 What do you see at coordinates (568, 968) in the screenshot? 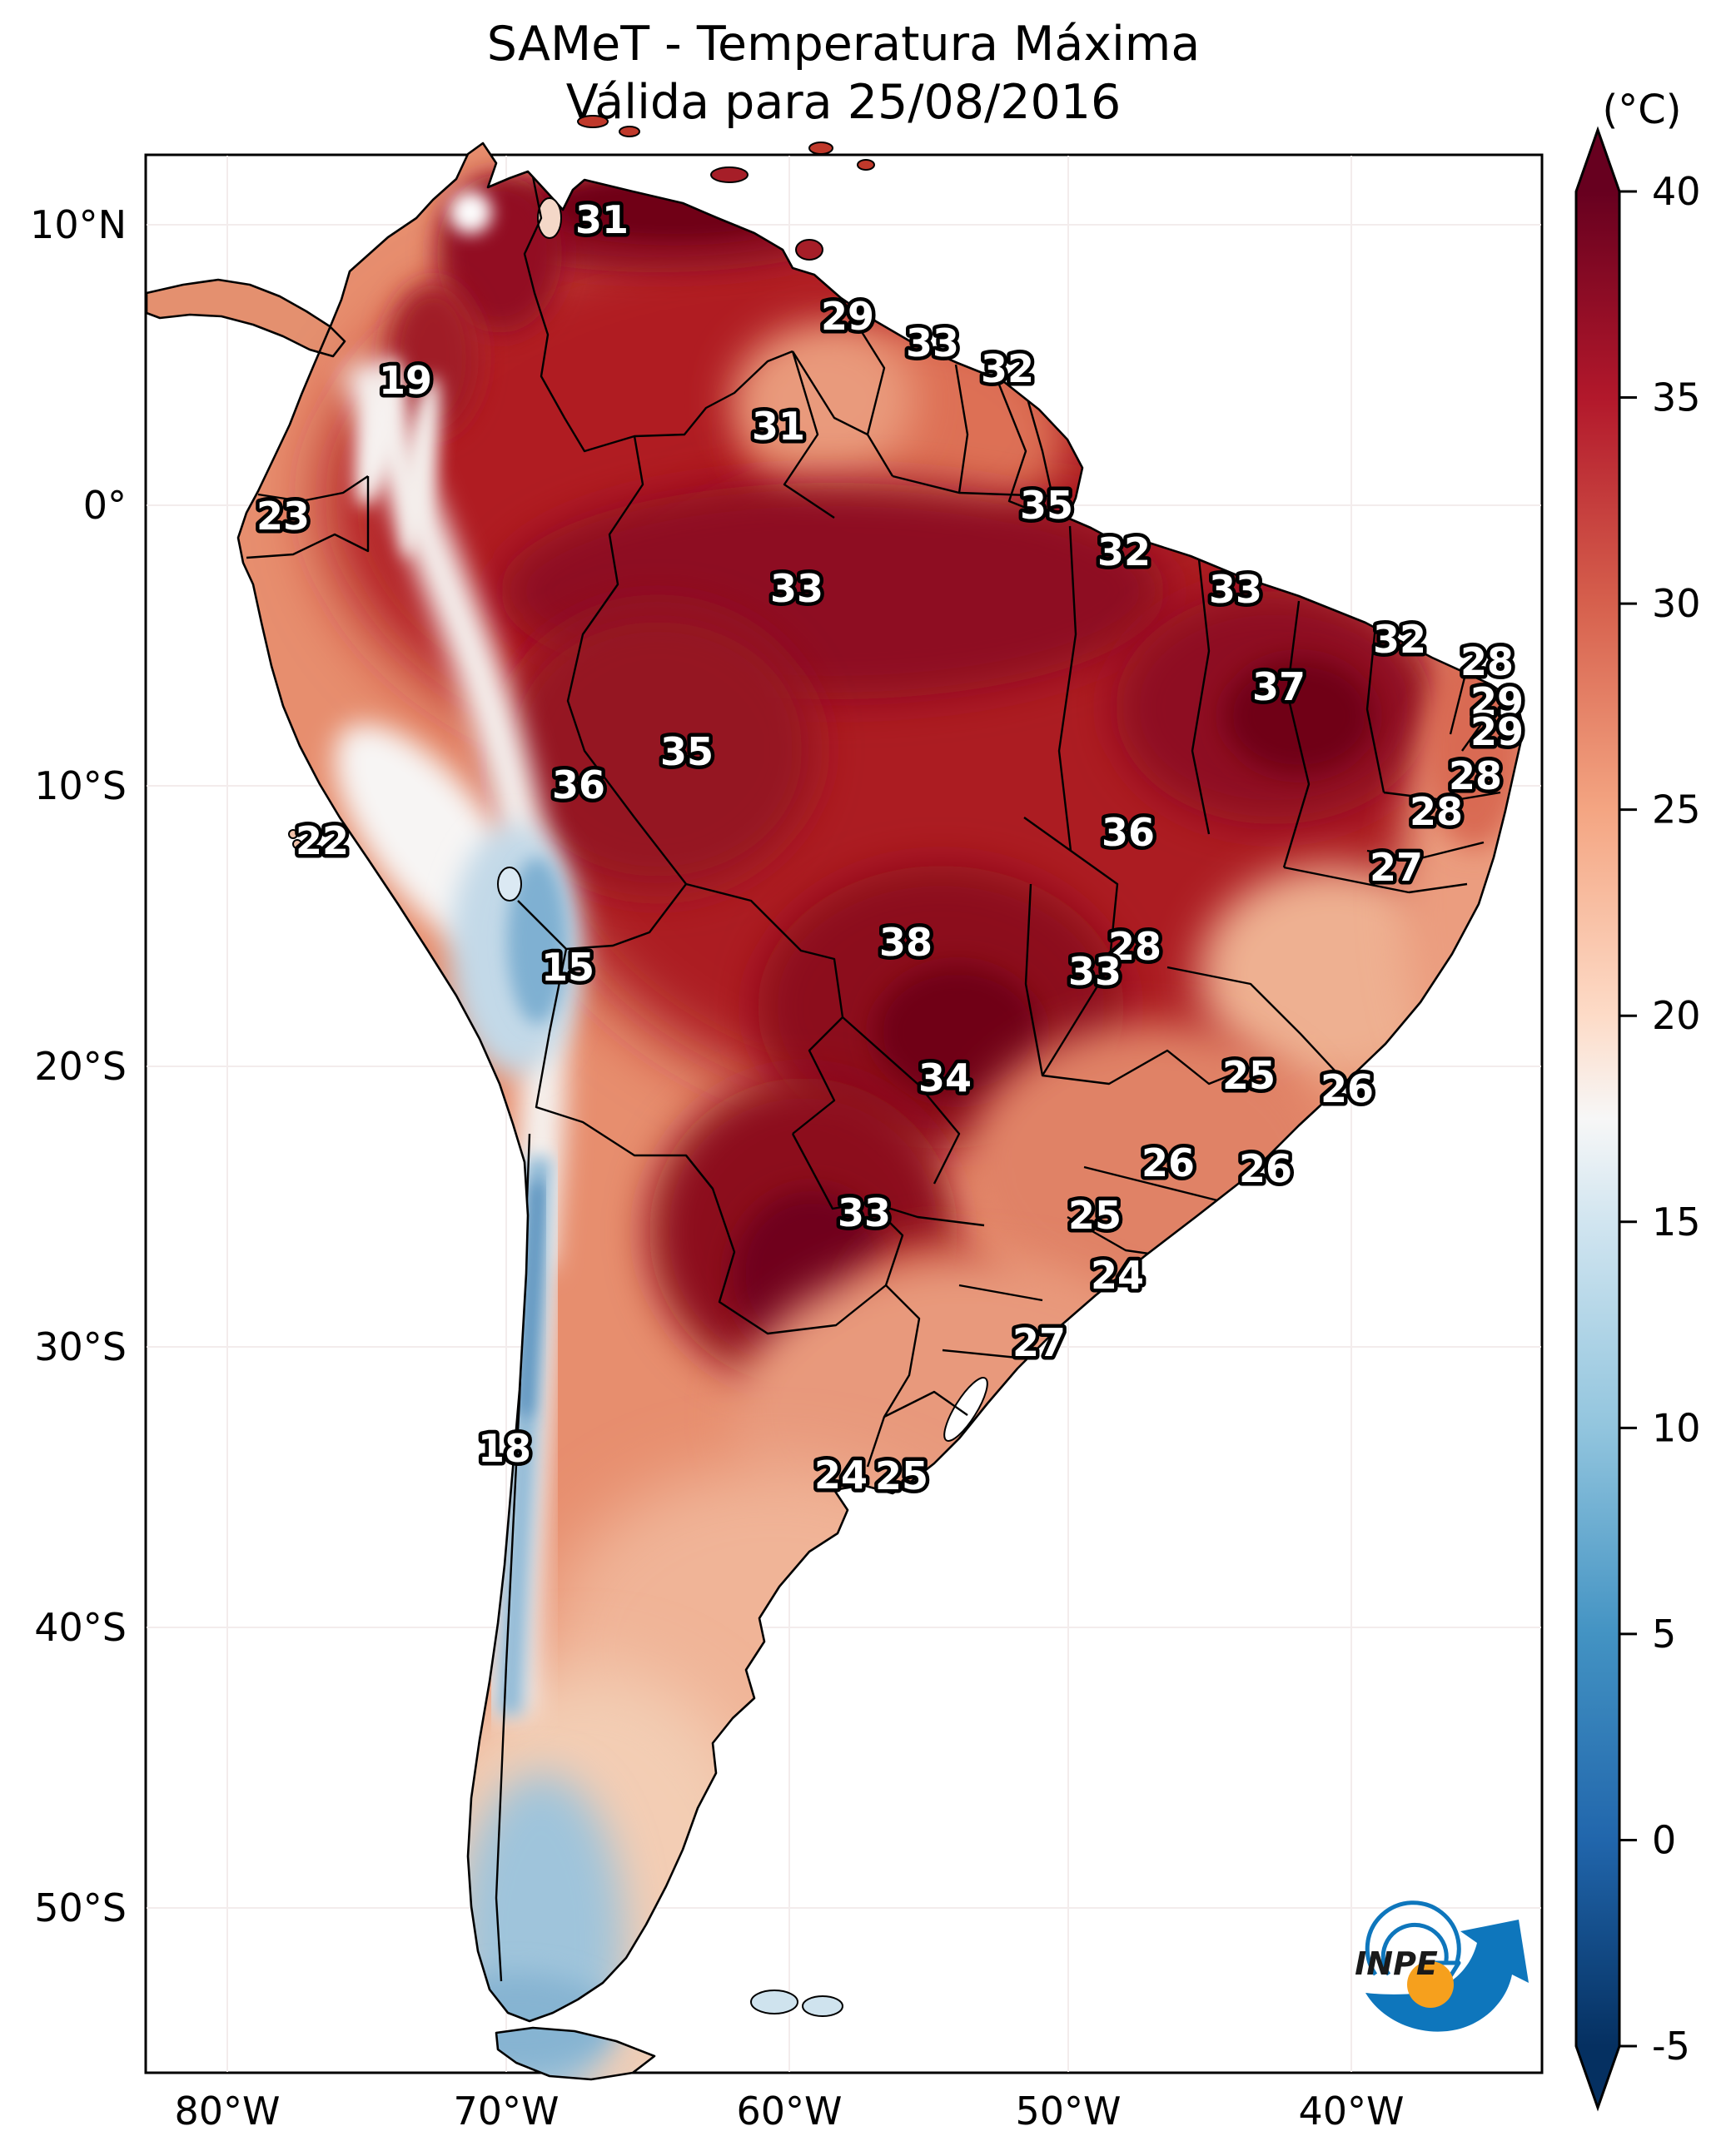
I see `temp-label: 15` at bounding box center [568, 968].